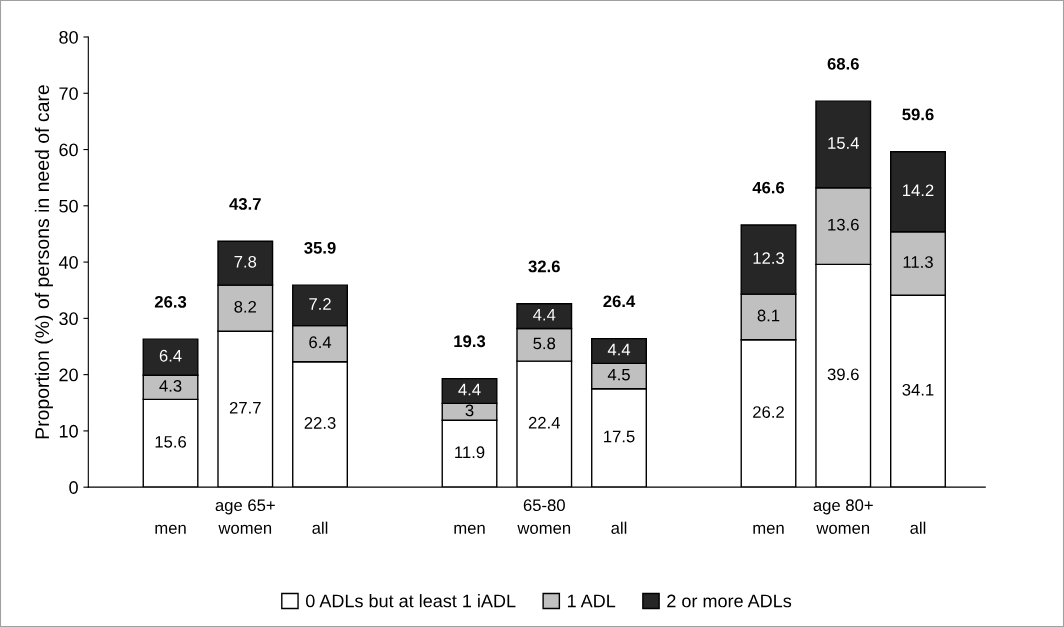 Image resolution: width=1064 pixels, height=627 pixels. Describe the element at coordinates (245, 204) in the screenshot. I see `total-label: 43.7` at that location.